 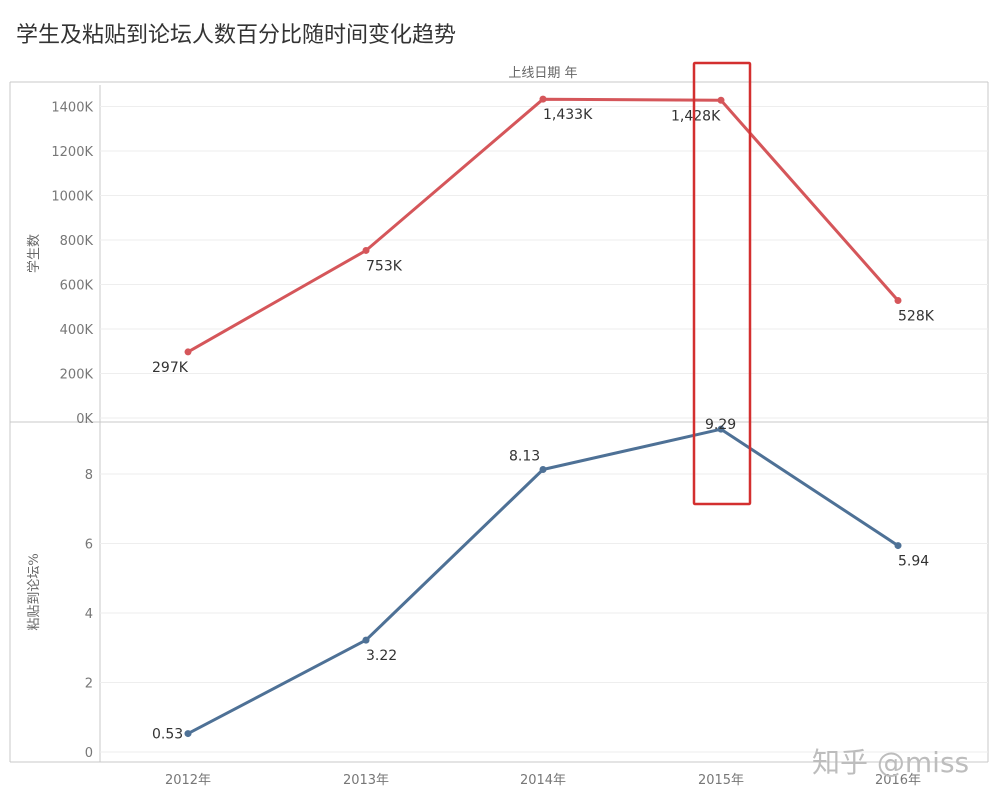 I want to click on students-data-label: 1,433K, so click(x=568, y=115).